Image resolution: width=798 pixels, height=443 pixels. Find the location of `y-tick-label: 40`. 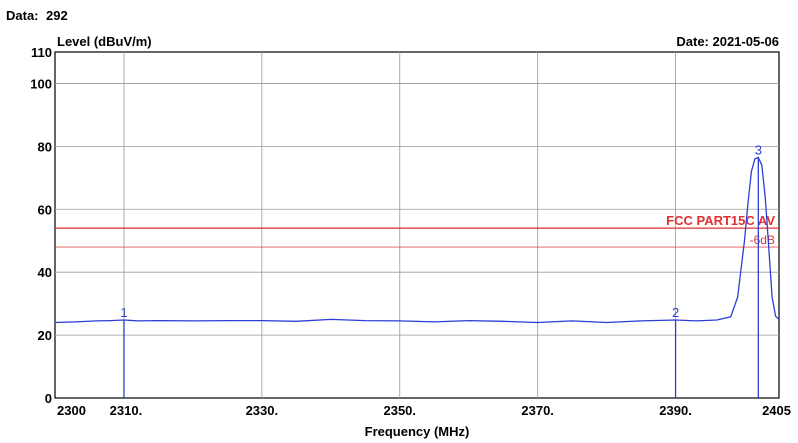

y-tick-label: 40 is located at coordinates (45, 272).